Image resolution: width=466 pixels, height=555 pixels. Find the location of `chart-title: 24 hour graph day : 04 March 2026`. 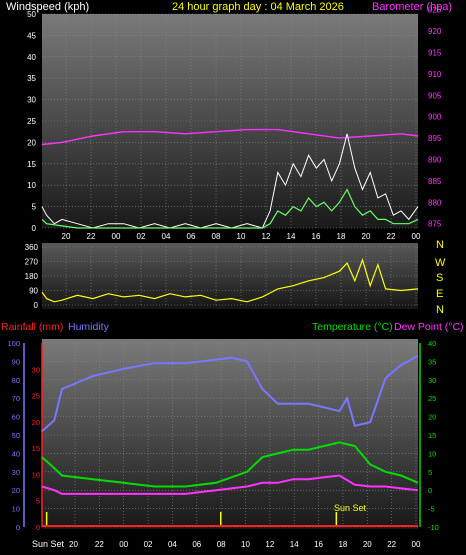

chart-title: 24 hour graph day : 04 March 2026 is located at coordinates (258, 7).